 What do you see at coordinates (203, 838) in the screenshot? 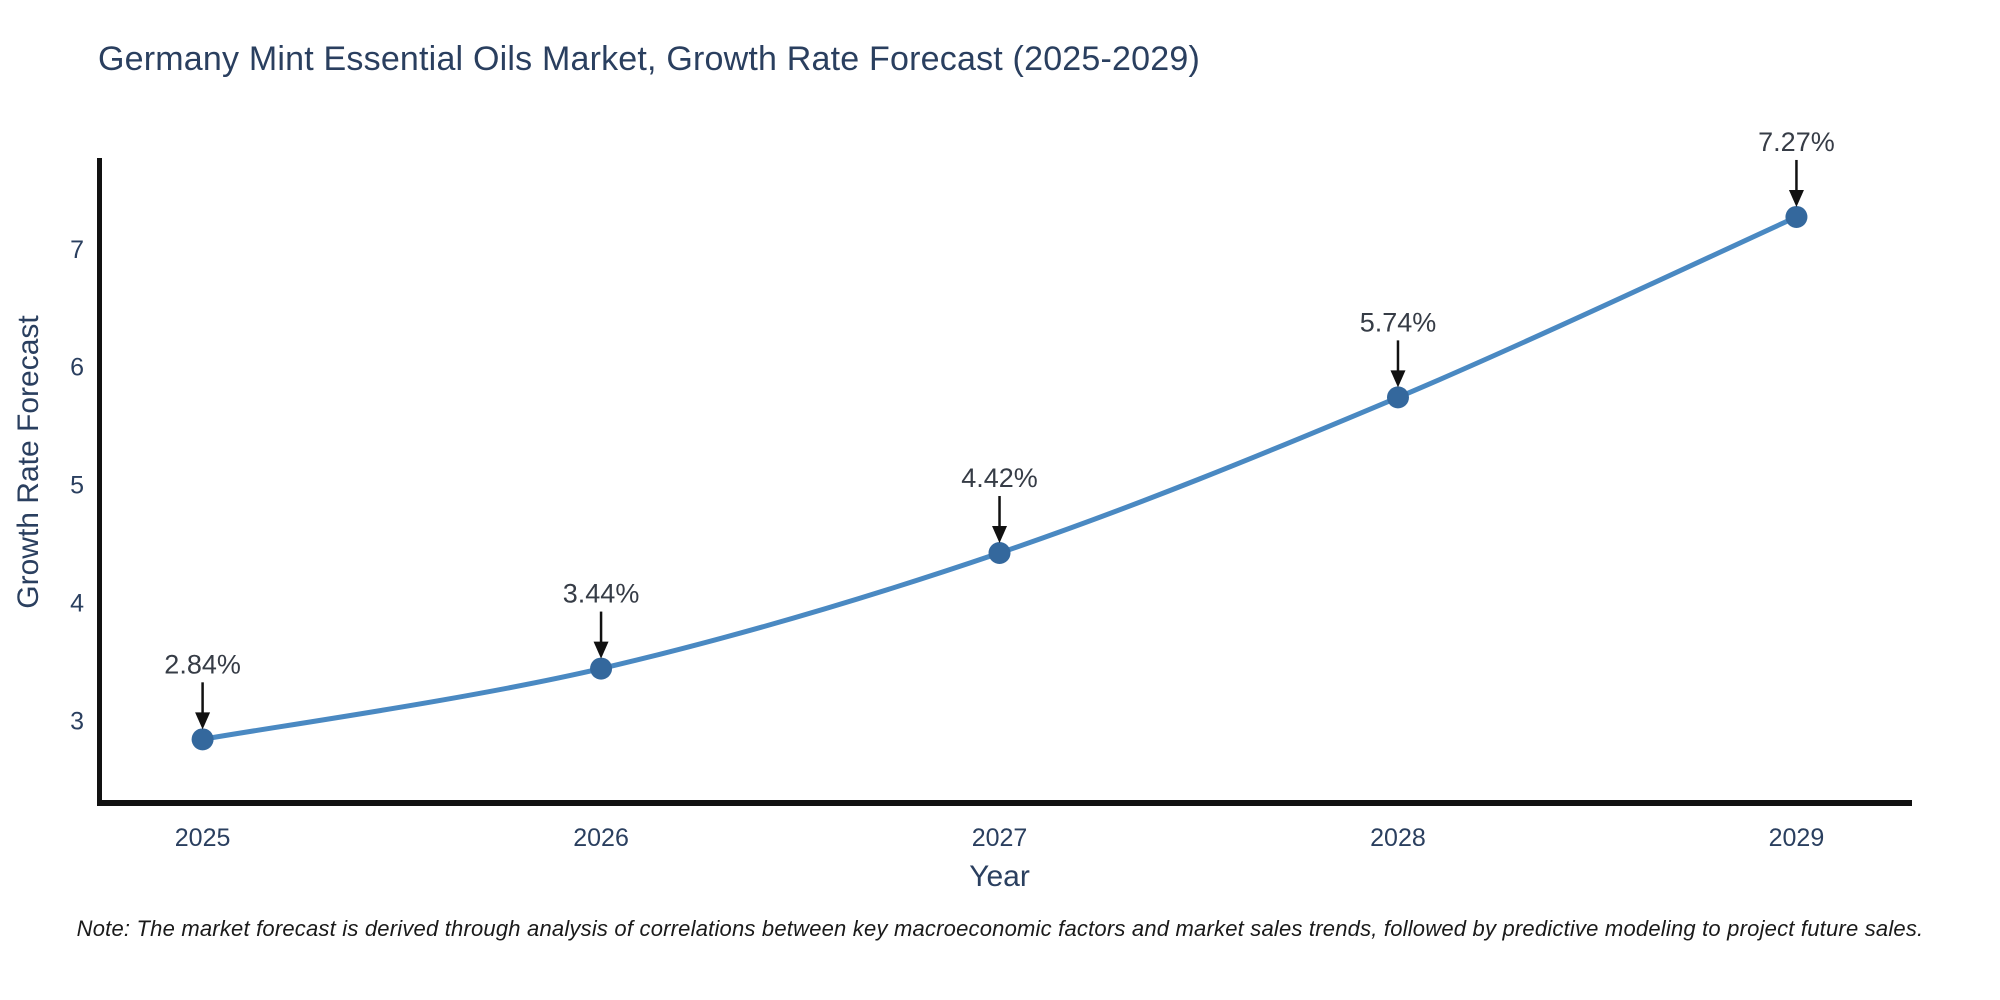
I see `x-tick-label: 2025` at bounding box center [203, 838].